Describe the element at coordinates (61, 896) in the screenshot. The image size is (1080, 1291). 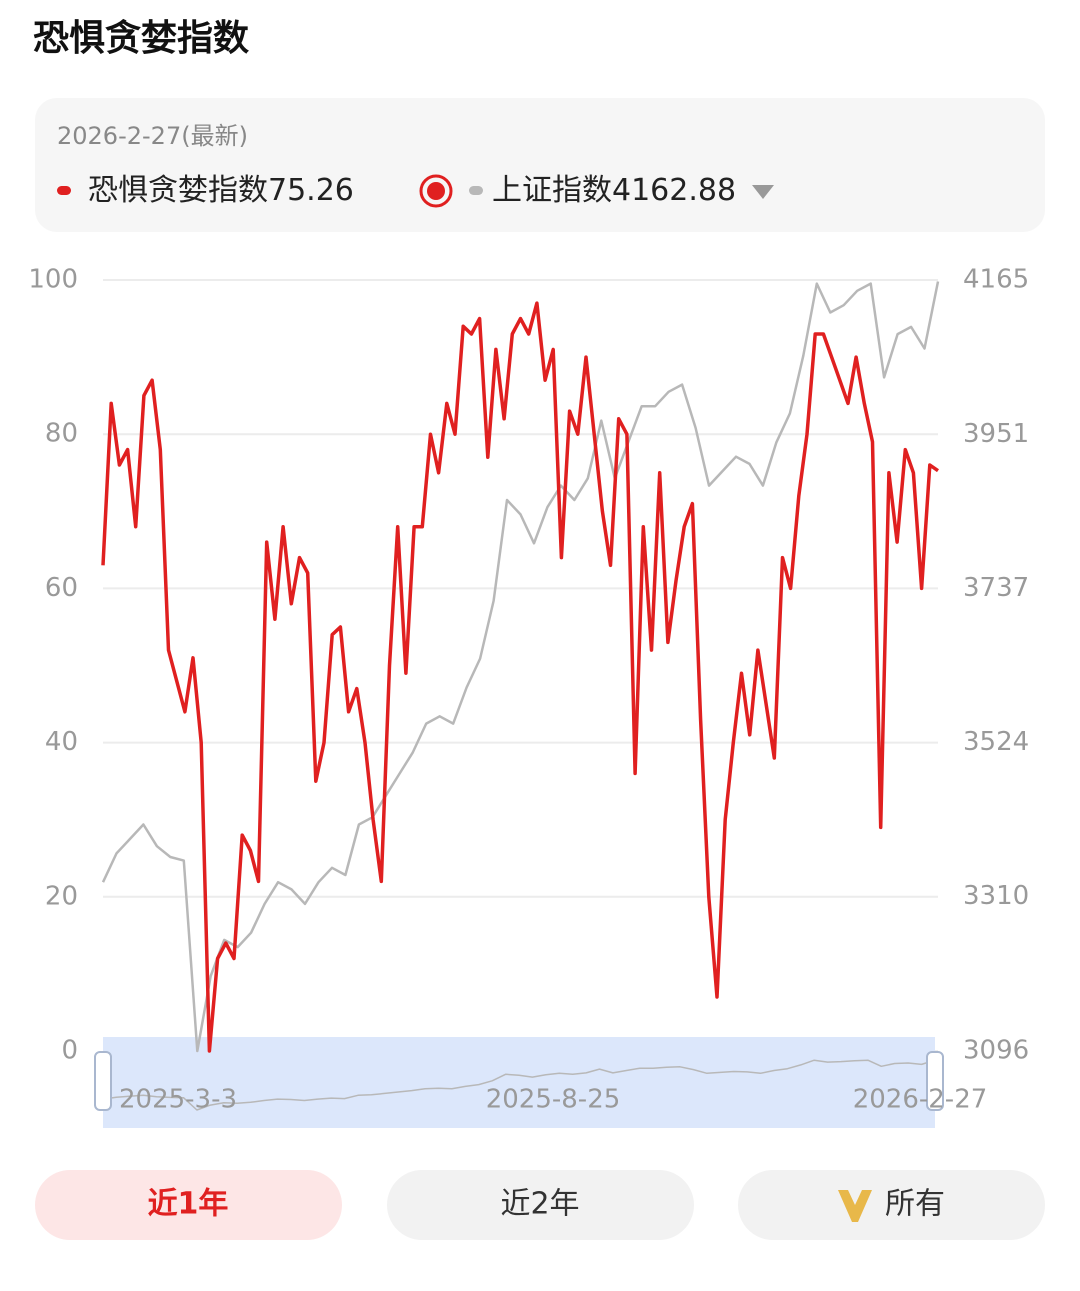
I see `y-tick-label: 20` at that location.